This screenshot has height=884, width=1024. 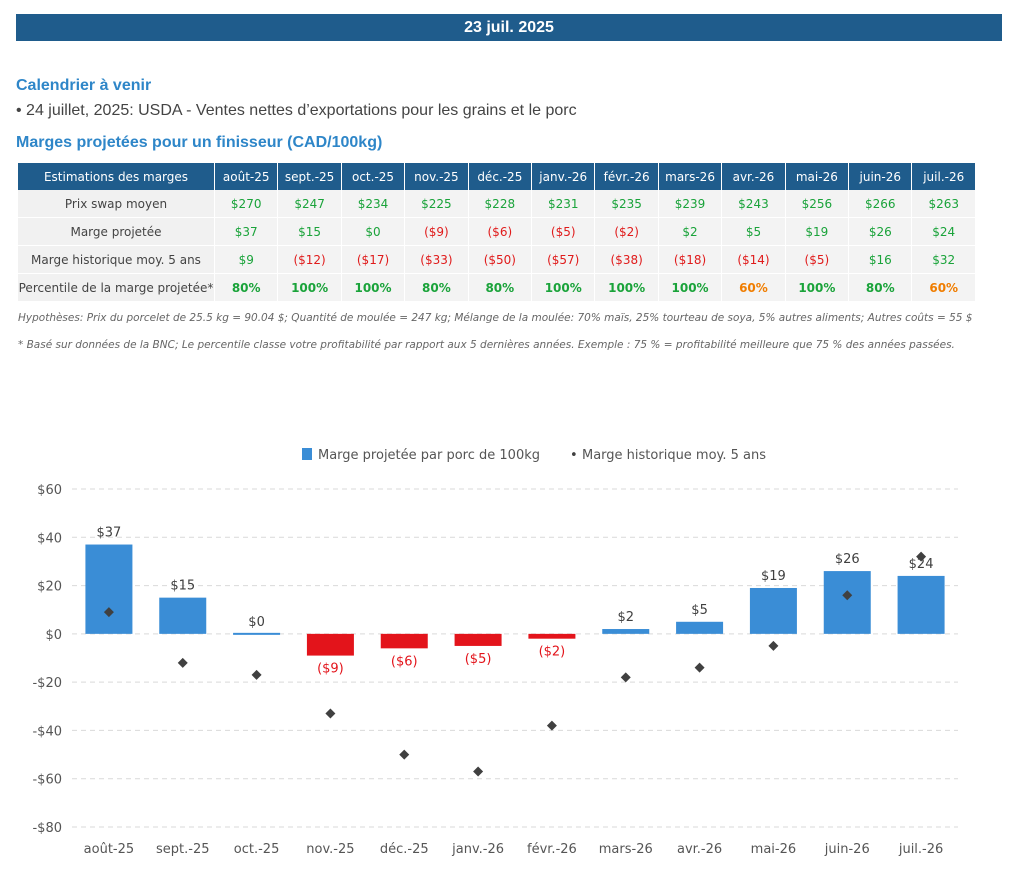 What do you see at coordinates (477, 849) in the screenshot?
I see `x-tick-label: janv.-26` at bounding box center [477, 849].